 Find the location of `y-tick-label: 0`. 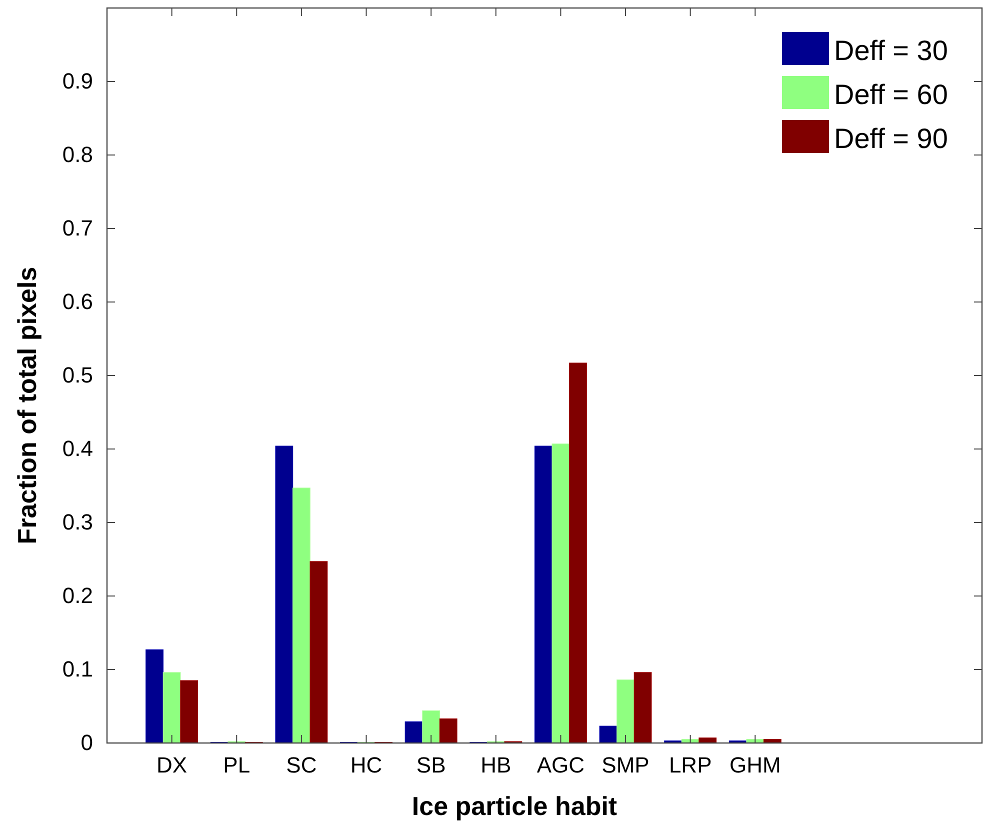

y-tick-label: 0 is located at coordinates (86, 743).